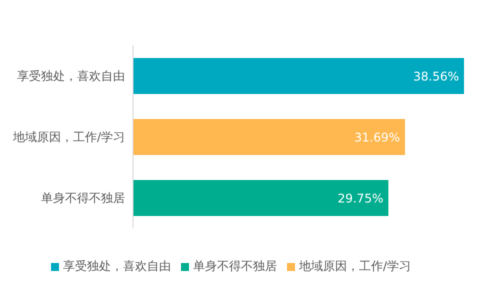  I want to click on y-tick-label: 单身不得不独居, so click(83, 197).